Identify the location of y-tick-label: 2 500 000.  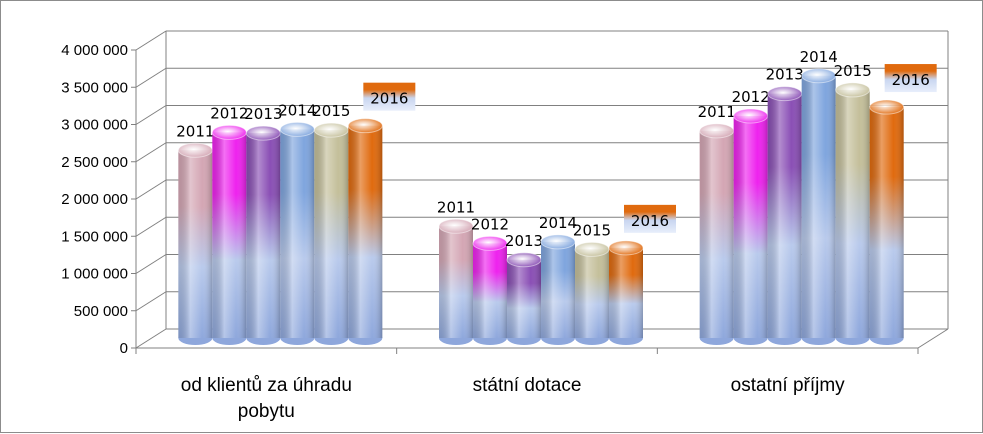
(94, 162).